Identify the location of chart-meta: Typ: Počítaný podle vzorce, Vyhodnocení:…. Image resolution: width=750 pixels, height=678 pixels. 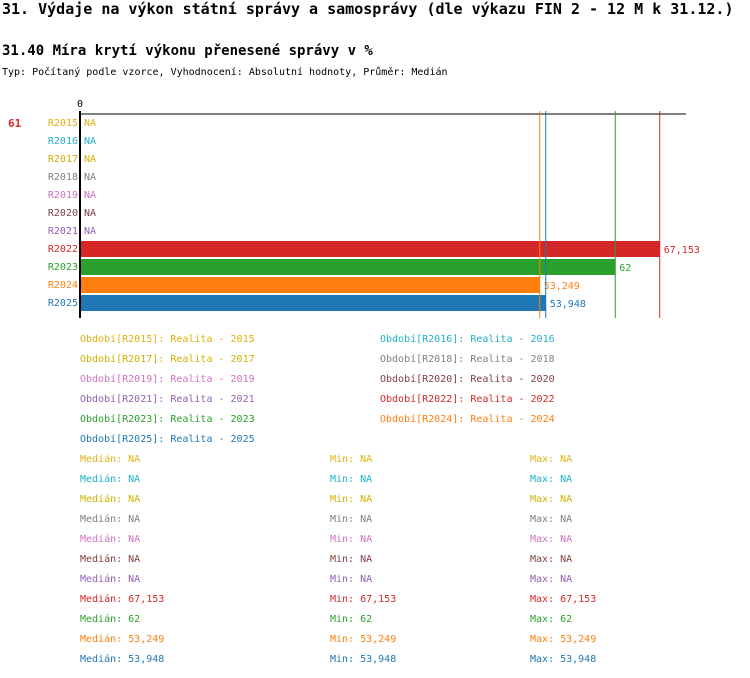
(225, 72).